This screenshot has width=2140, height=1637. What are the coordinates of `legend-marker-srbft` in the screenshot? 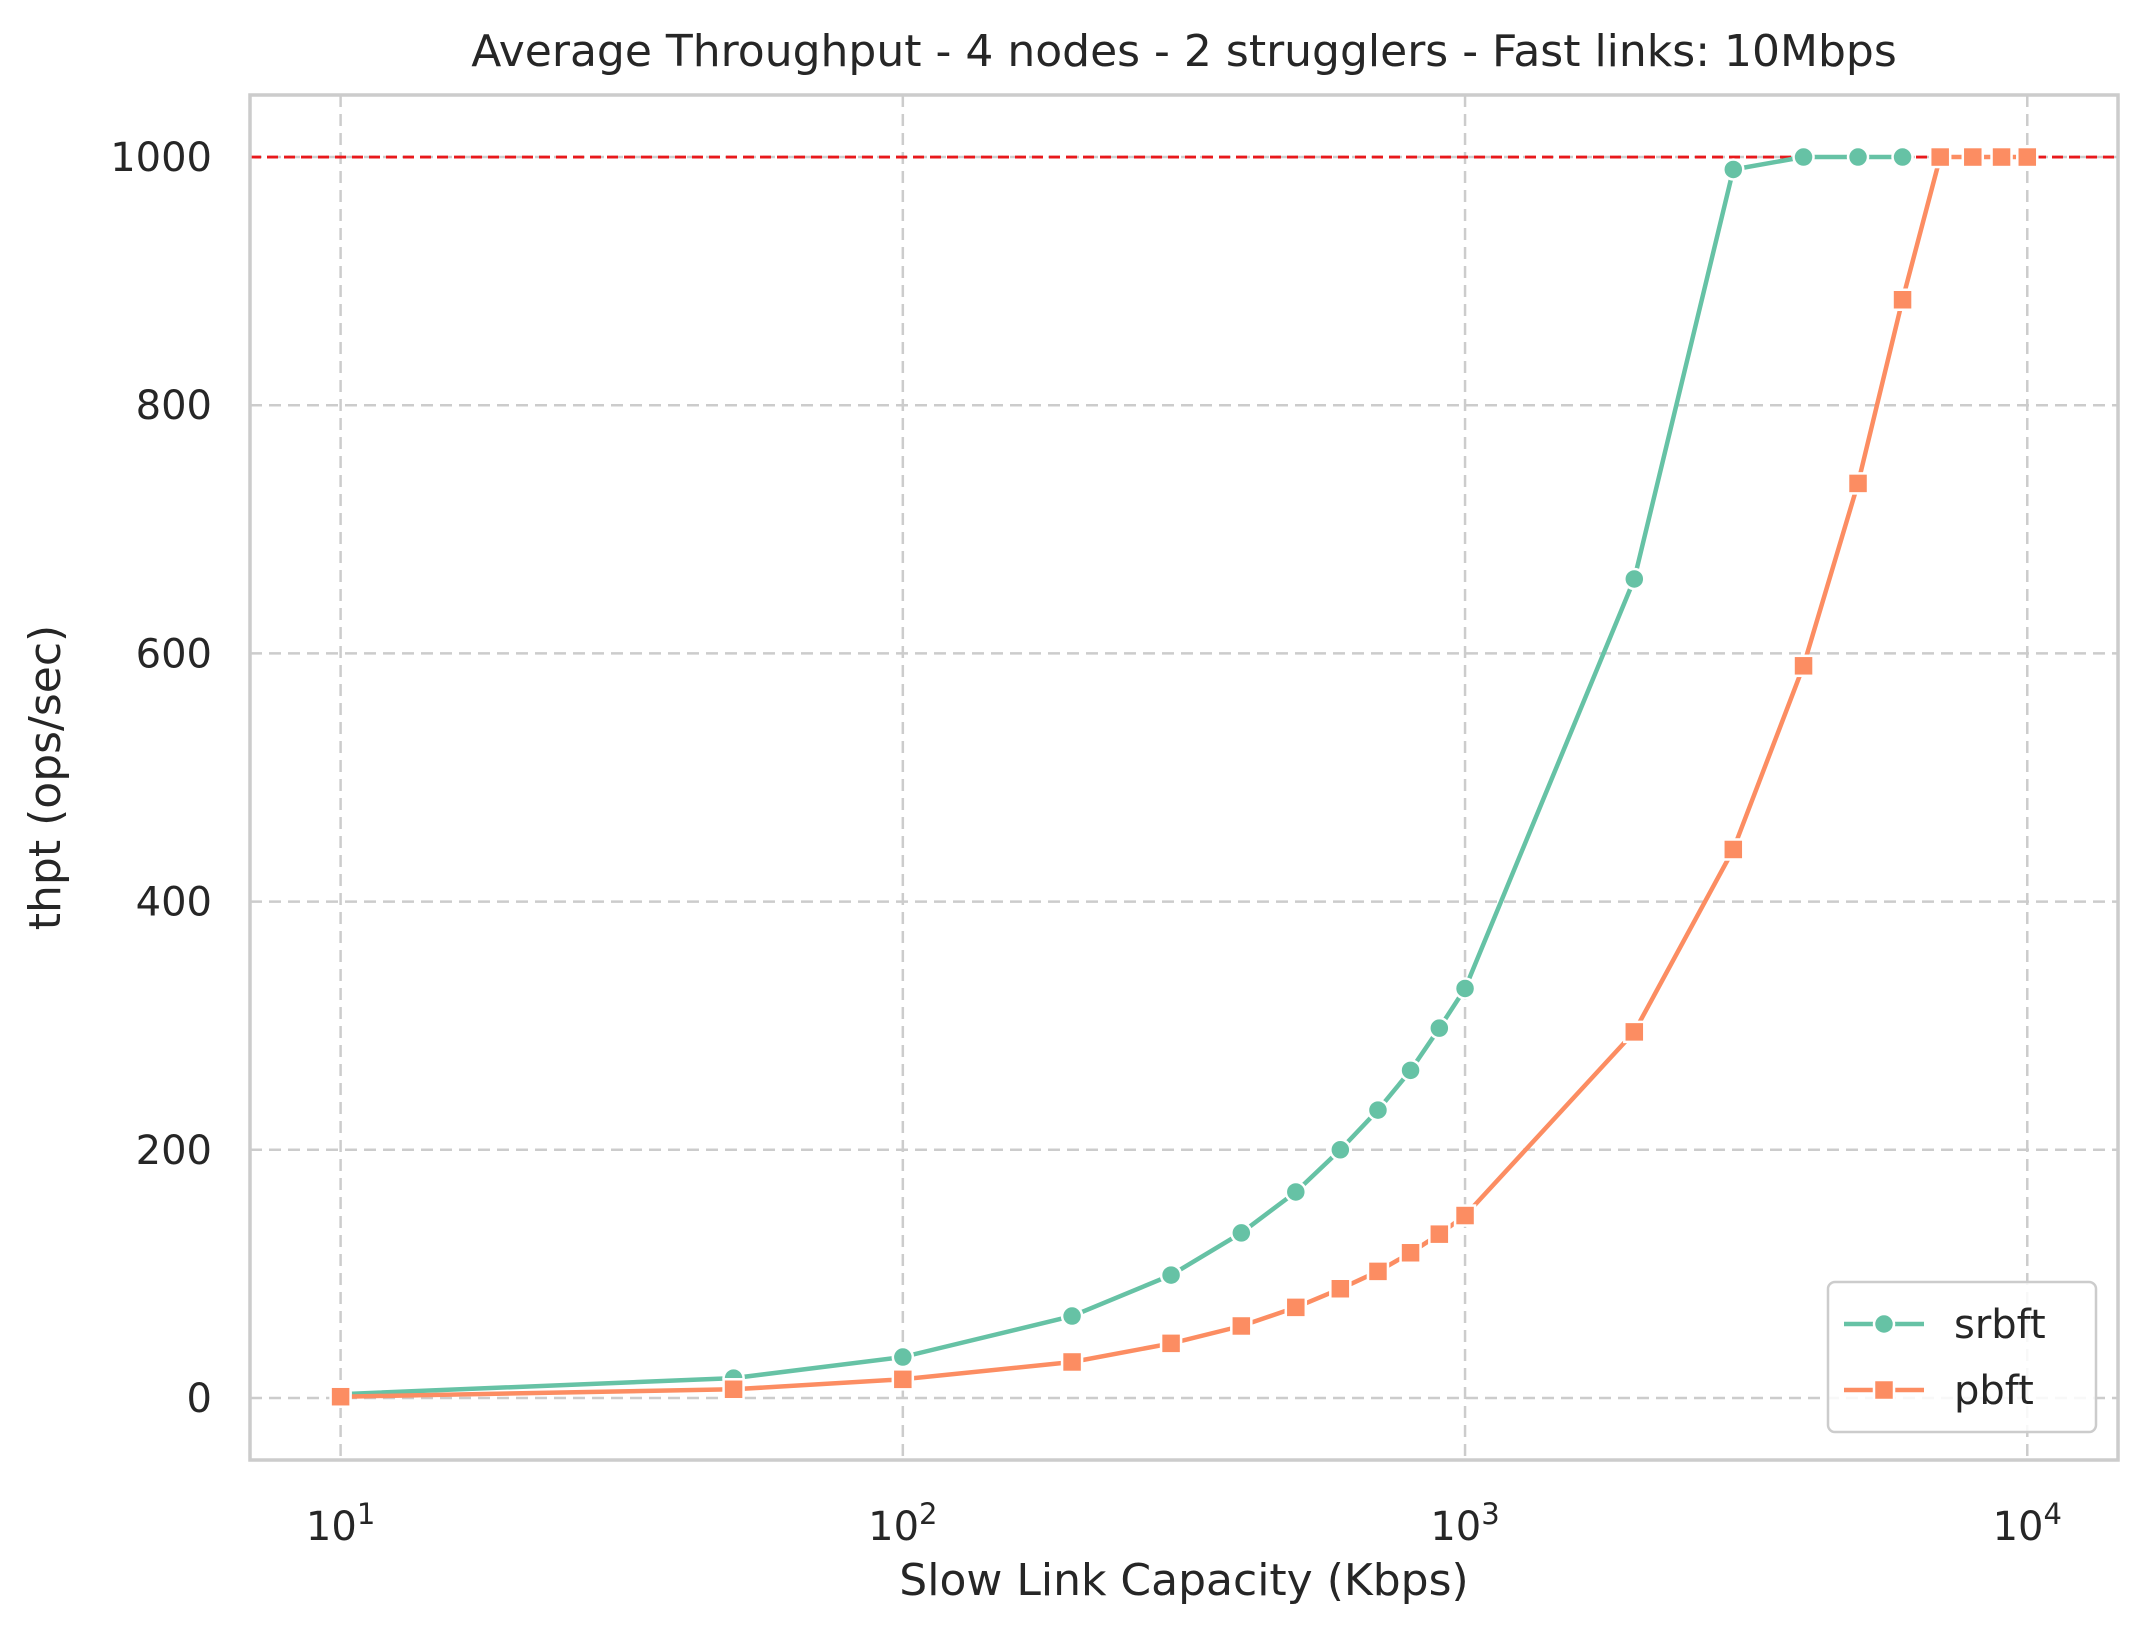 It's located at (1884, 1324).